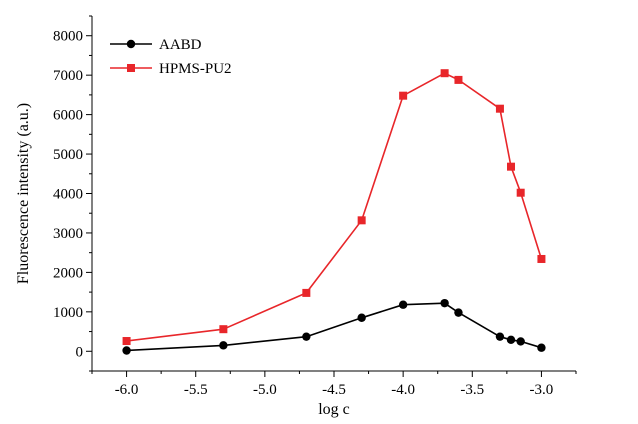  What do you see at coordinates (68, 37) in the screenshot?
I see `y-tick-label: 8000` at bounding box center [68, 37].